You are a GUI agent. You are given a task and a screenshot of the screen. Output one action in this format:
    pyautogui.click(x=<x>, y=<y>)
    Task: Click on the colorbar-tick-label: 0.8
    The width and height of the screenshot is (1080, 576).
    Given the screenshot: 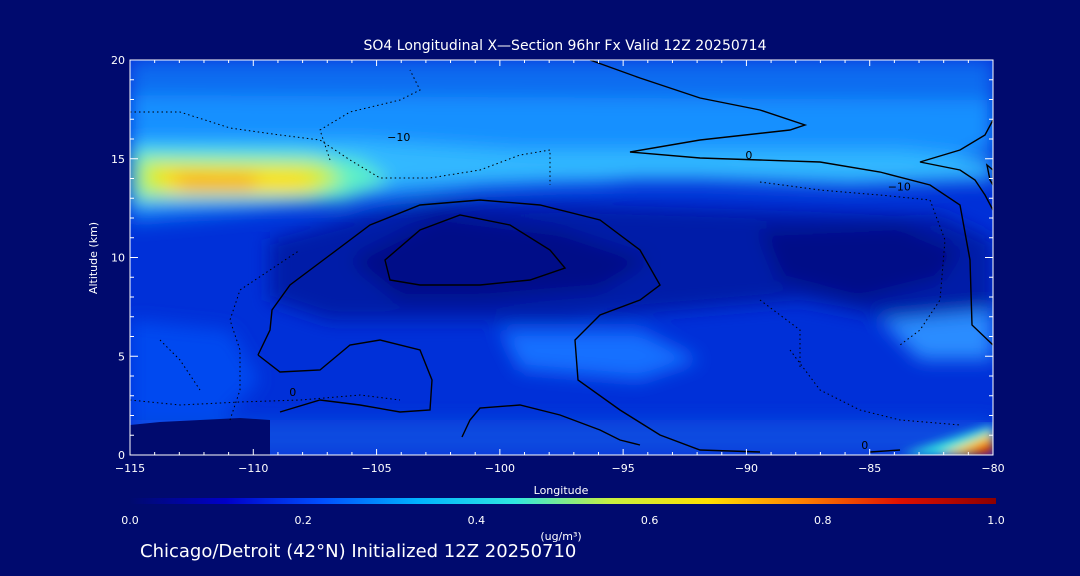 What is the action you would take?
    pyautogui.click(x=823, y=520)
    